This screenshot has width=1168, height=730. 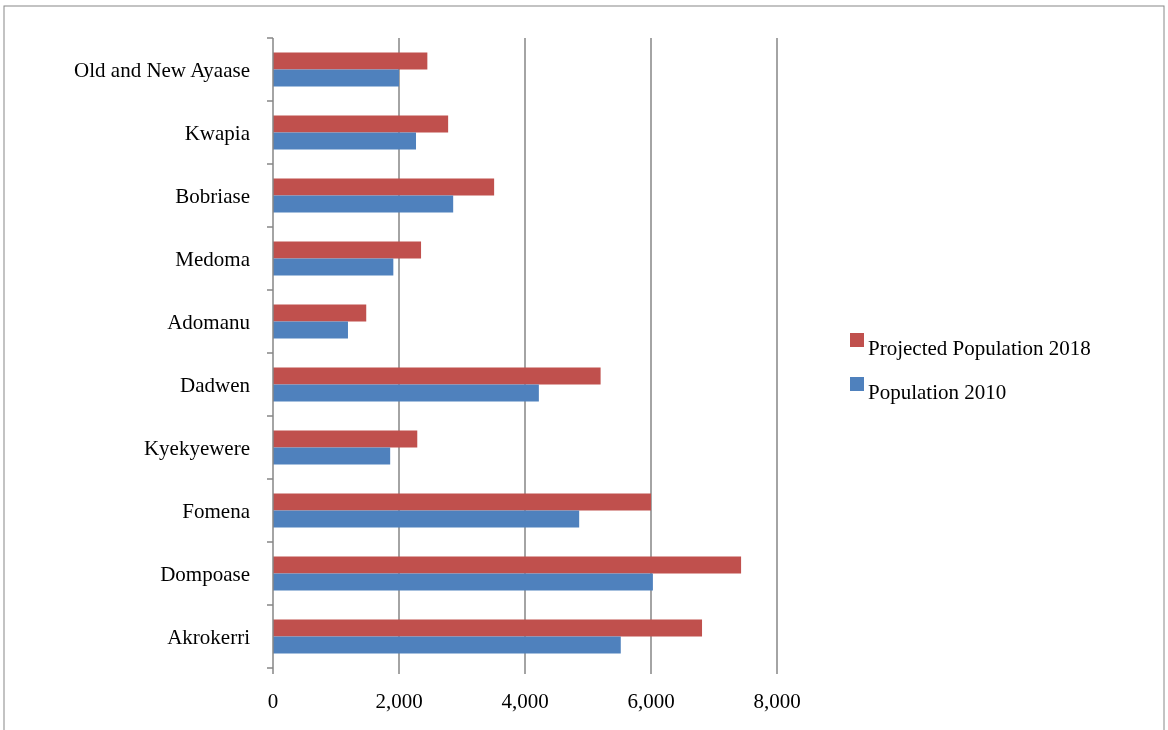 What do you see at coordinates (525, 701) in the screenshot?
I see `x-tick-label: 4,000` at bounding box center [525, 701].